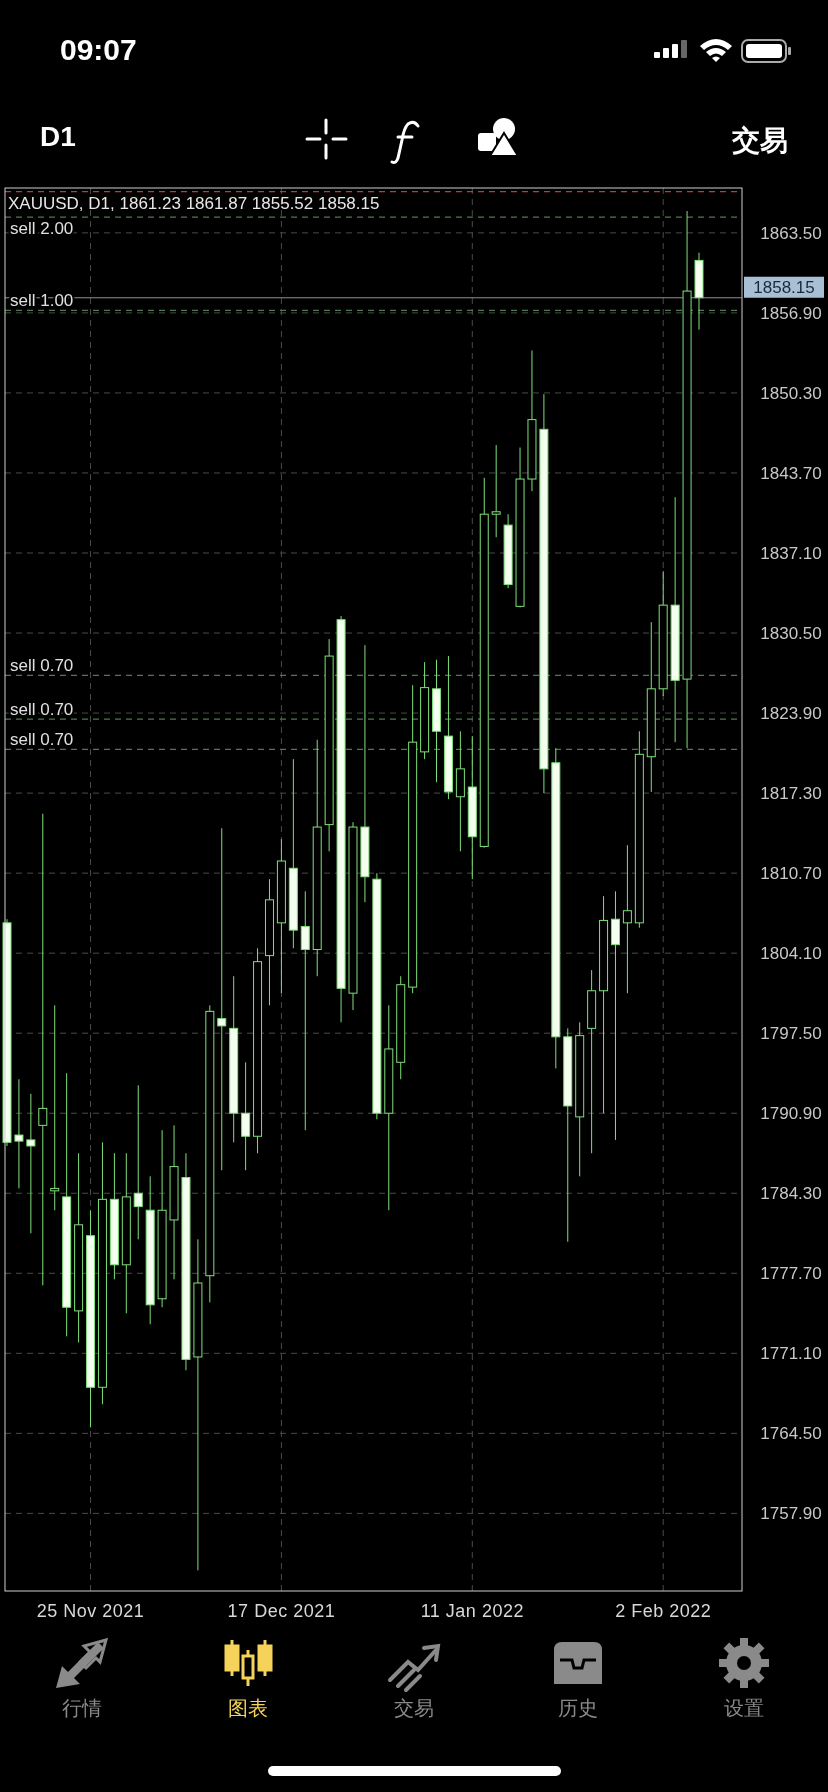 This screenshot has height=1792, width=828. Describe the element at coordinates (578, 1708) in the screenshot. I see `text: 历史` at that location.